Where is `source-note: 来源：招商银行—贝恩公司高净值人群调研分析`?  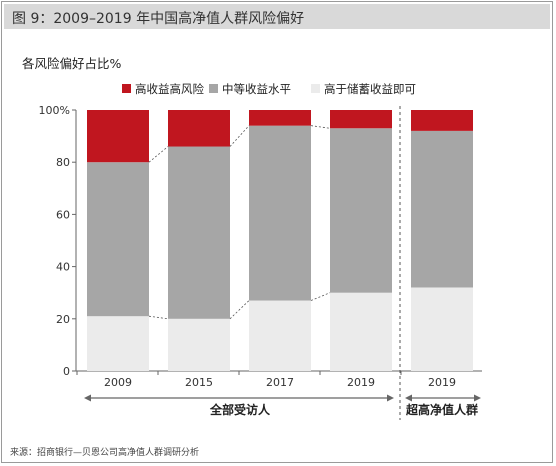
source-note: 来源：招商银行—贝恩公司高净值人群调研分析 is located at coordinates (105, 453).